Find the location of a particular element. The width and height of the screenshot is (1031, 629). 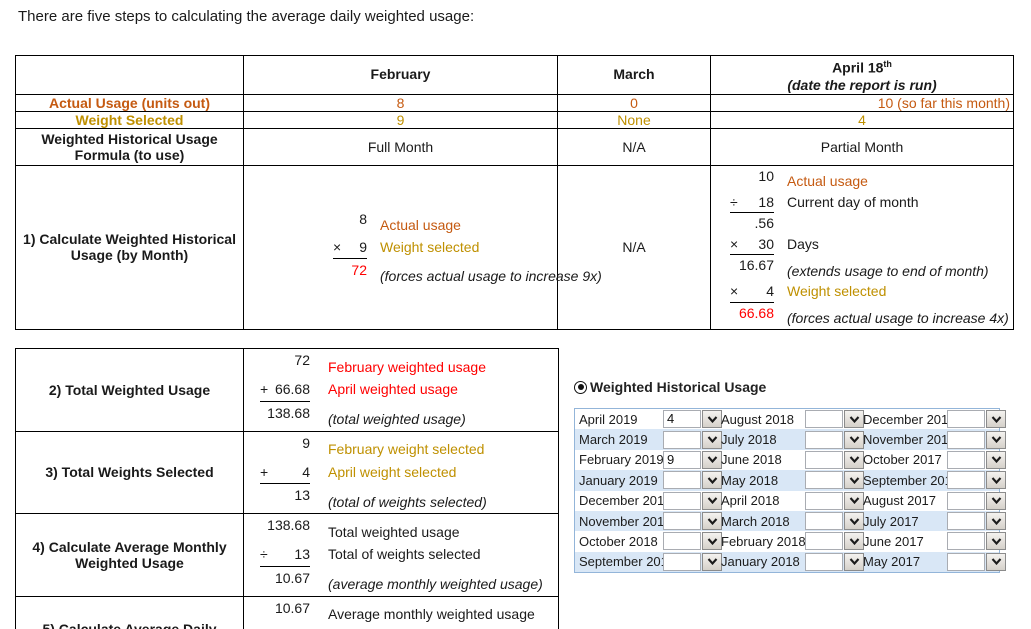

formula-number: × 4 is located at coordinates (752, 292).